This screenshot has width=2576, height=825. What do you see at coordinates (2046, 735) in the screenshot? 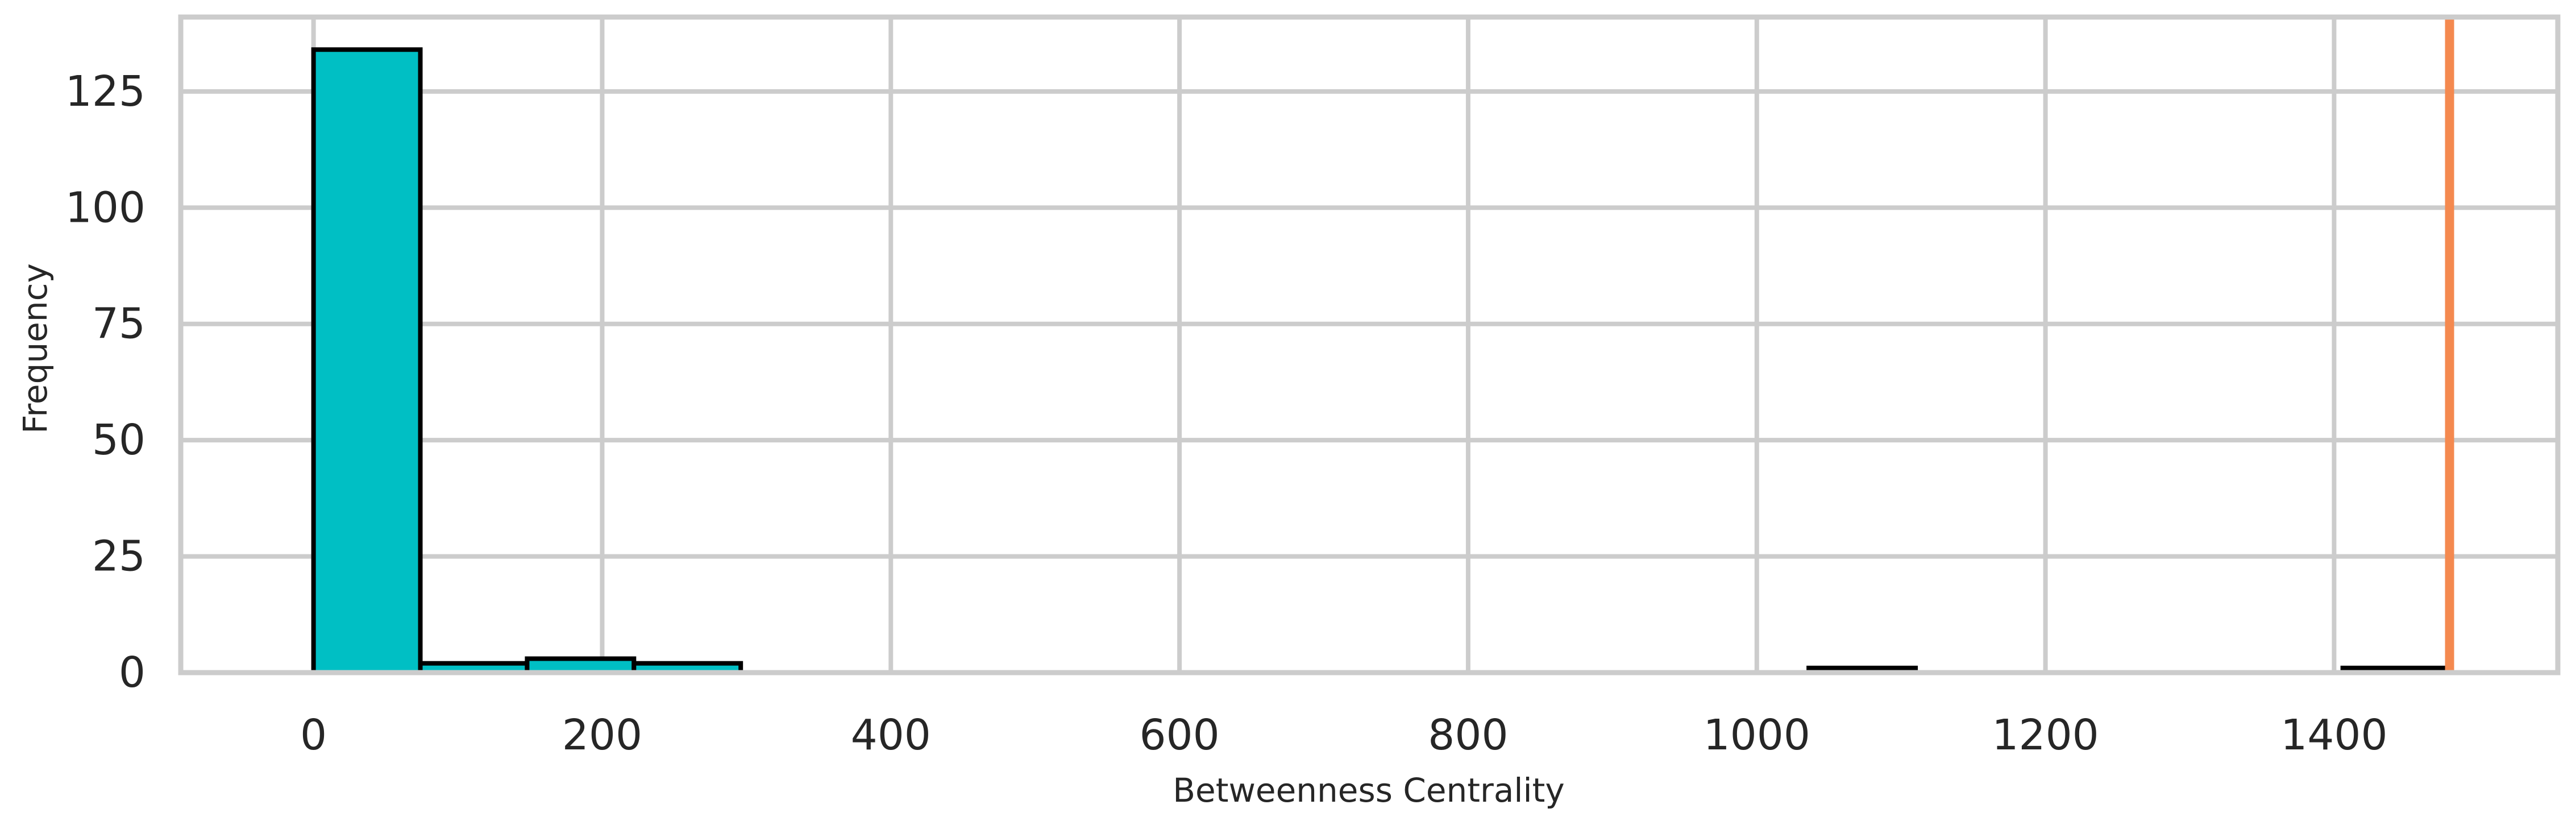
I see `x-tick-label-6: 1200` at bounding box center [2046, 735].